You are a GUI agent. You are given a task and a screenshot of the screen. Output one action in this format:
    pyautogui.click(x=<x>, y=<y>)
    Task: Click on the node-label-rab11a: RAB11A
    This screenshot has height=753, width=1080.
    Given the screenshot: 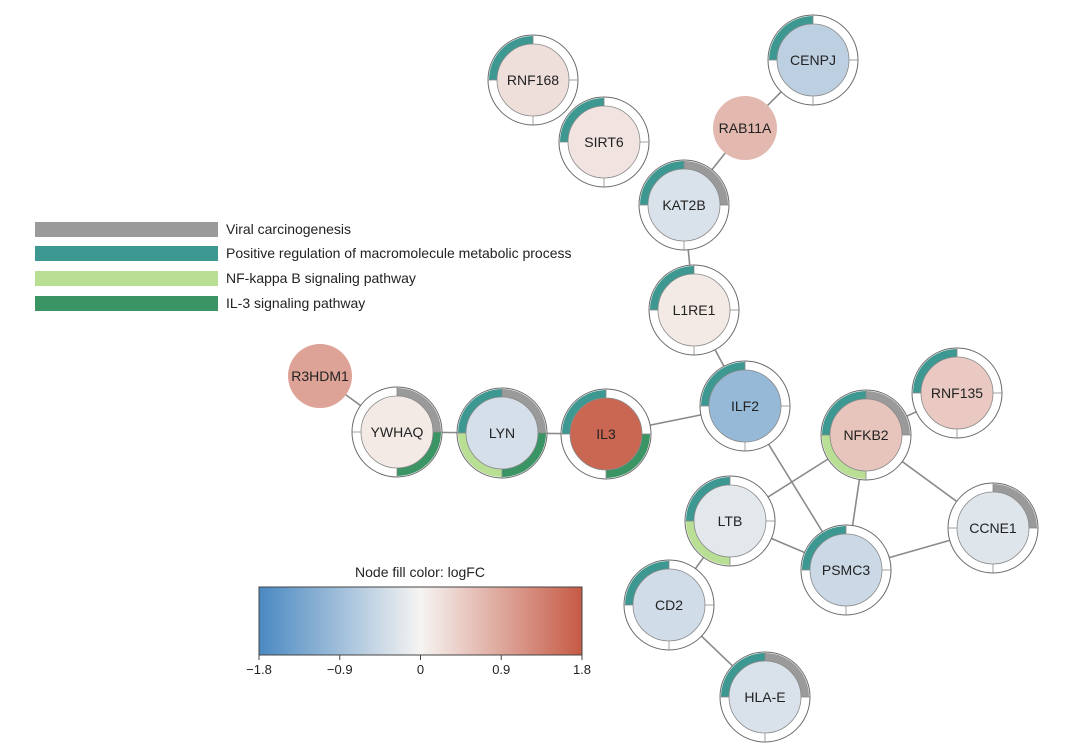 What is the action you would take?
    pyautogui.click(x=745, y=128)
    